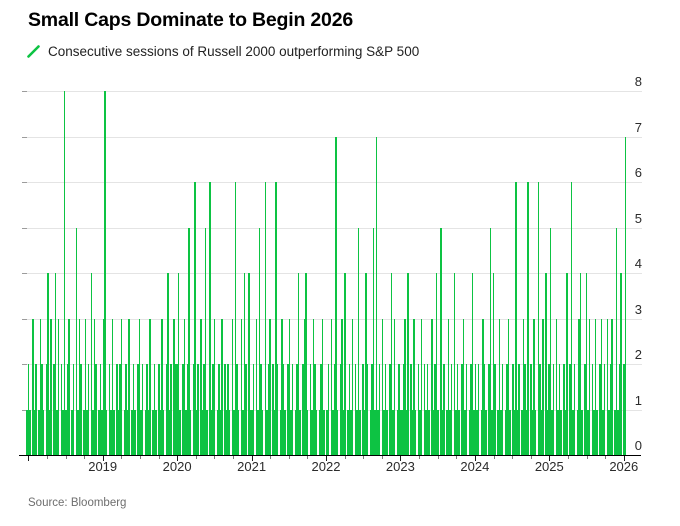 The width and height of the screenshot is (680, 526). What do you see at coordinates (475, 466) in the screenshot?
I see `x-axis-label: 2024` at bounding box center [475, 466].